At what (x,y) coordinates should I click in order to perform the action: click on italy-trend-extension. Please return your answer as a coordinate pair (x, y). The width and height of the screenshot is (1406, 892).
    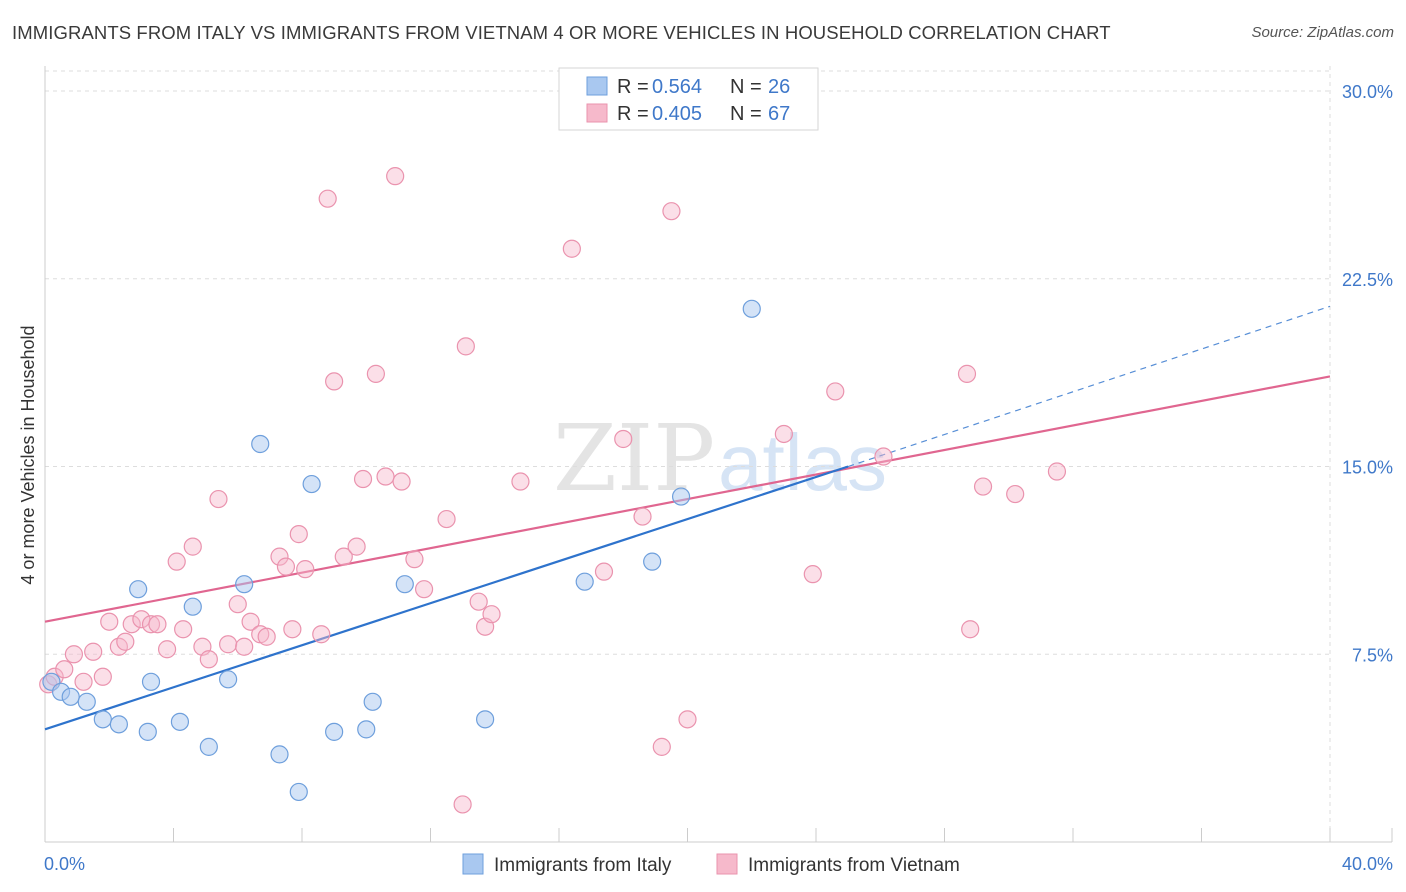
    Looking at the image, I should click on (1089, 386).